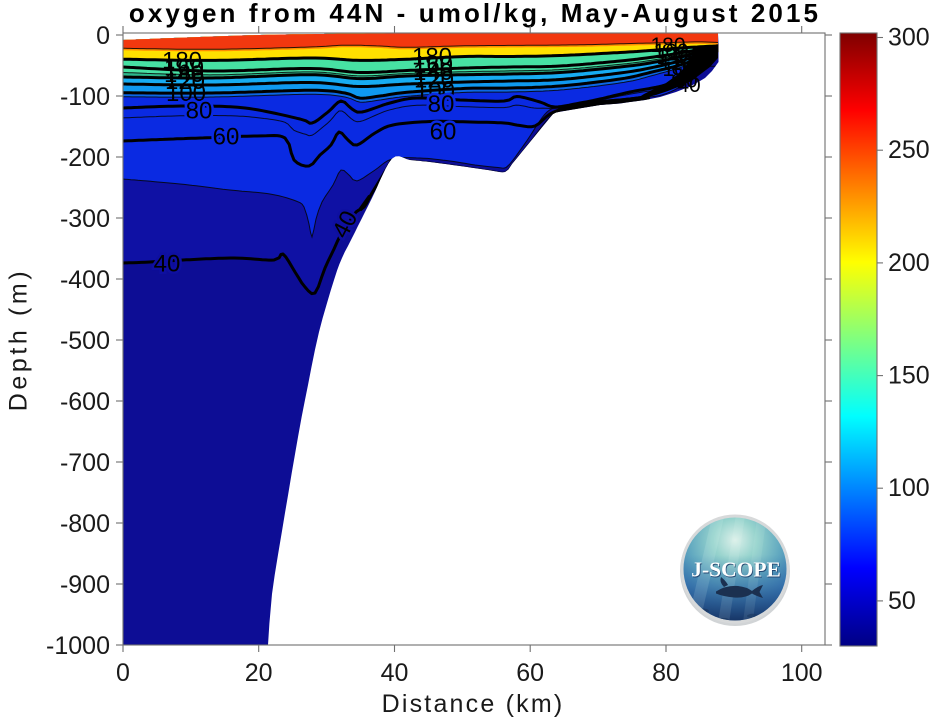 This screenshot has height=725, width=938. I want to click on svg-text: -200, so click(85, 158).